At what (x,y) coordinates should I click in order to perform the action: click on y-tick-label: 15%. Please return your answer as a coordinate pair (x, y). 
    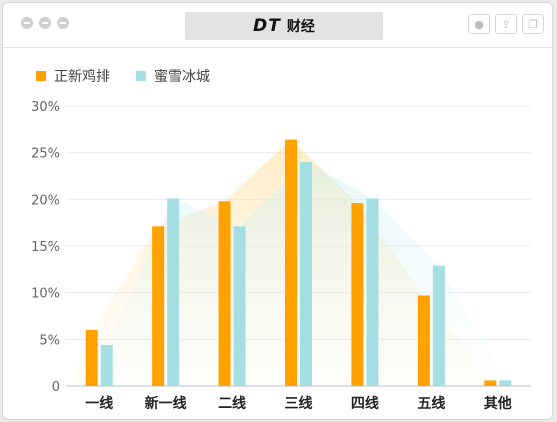
    Looking at the image, I should click on (45, 247).